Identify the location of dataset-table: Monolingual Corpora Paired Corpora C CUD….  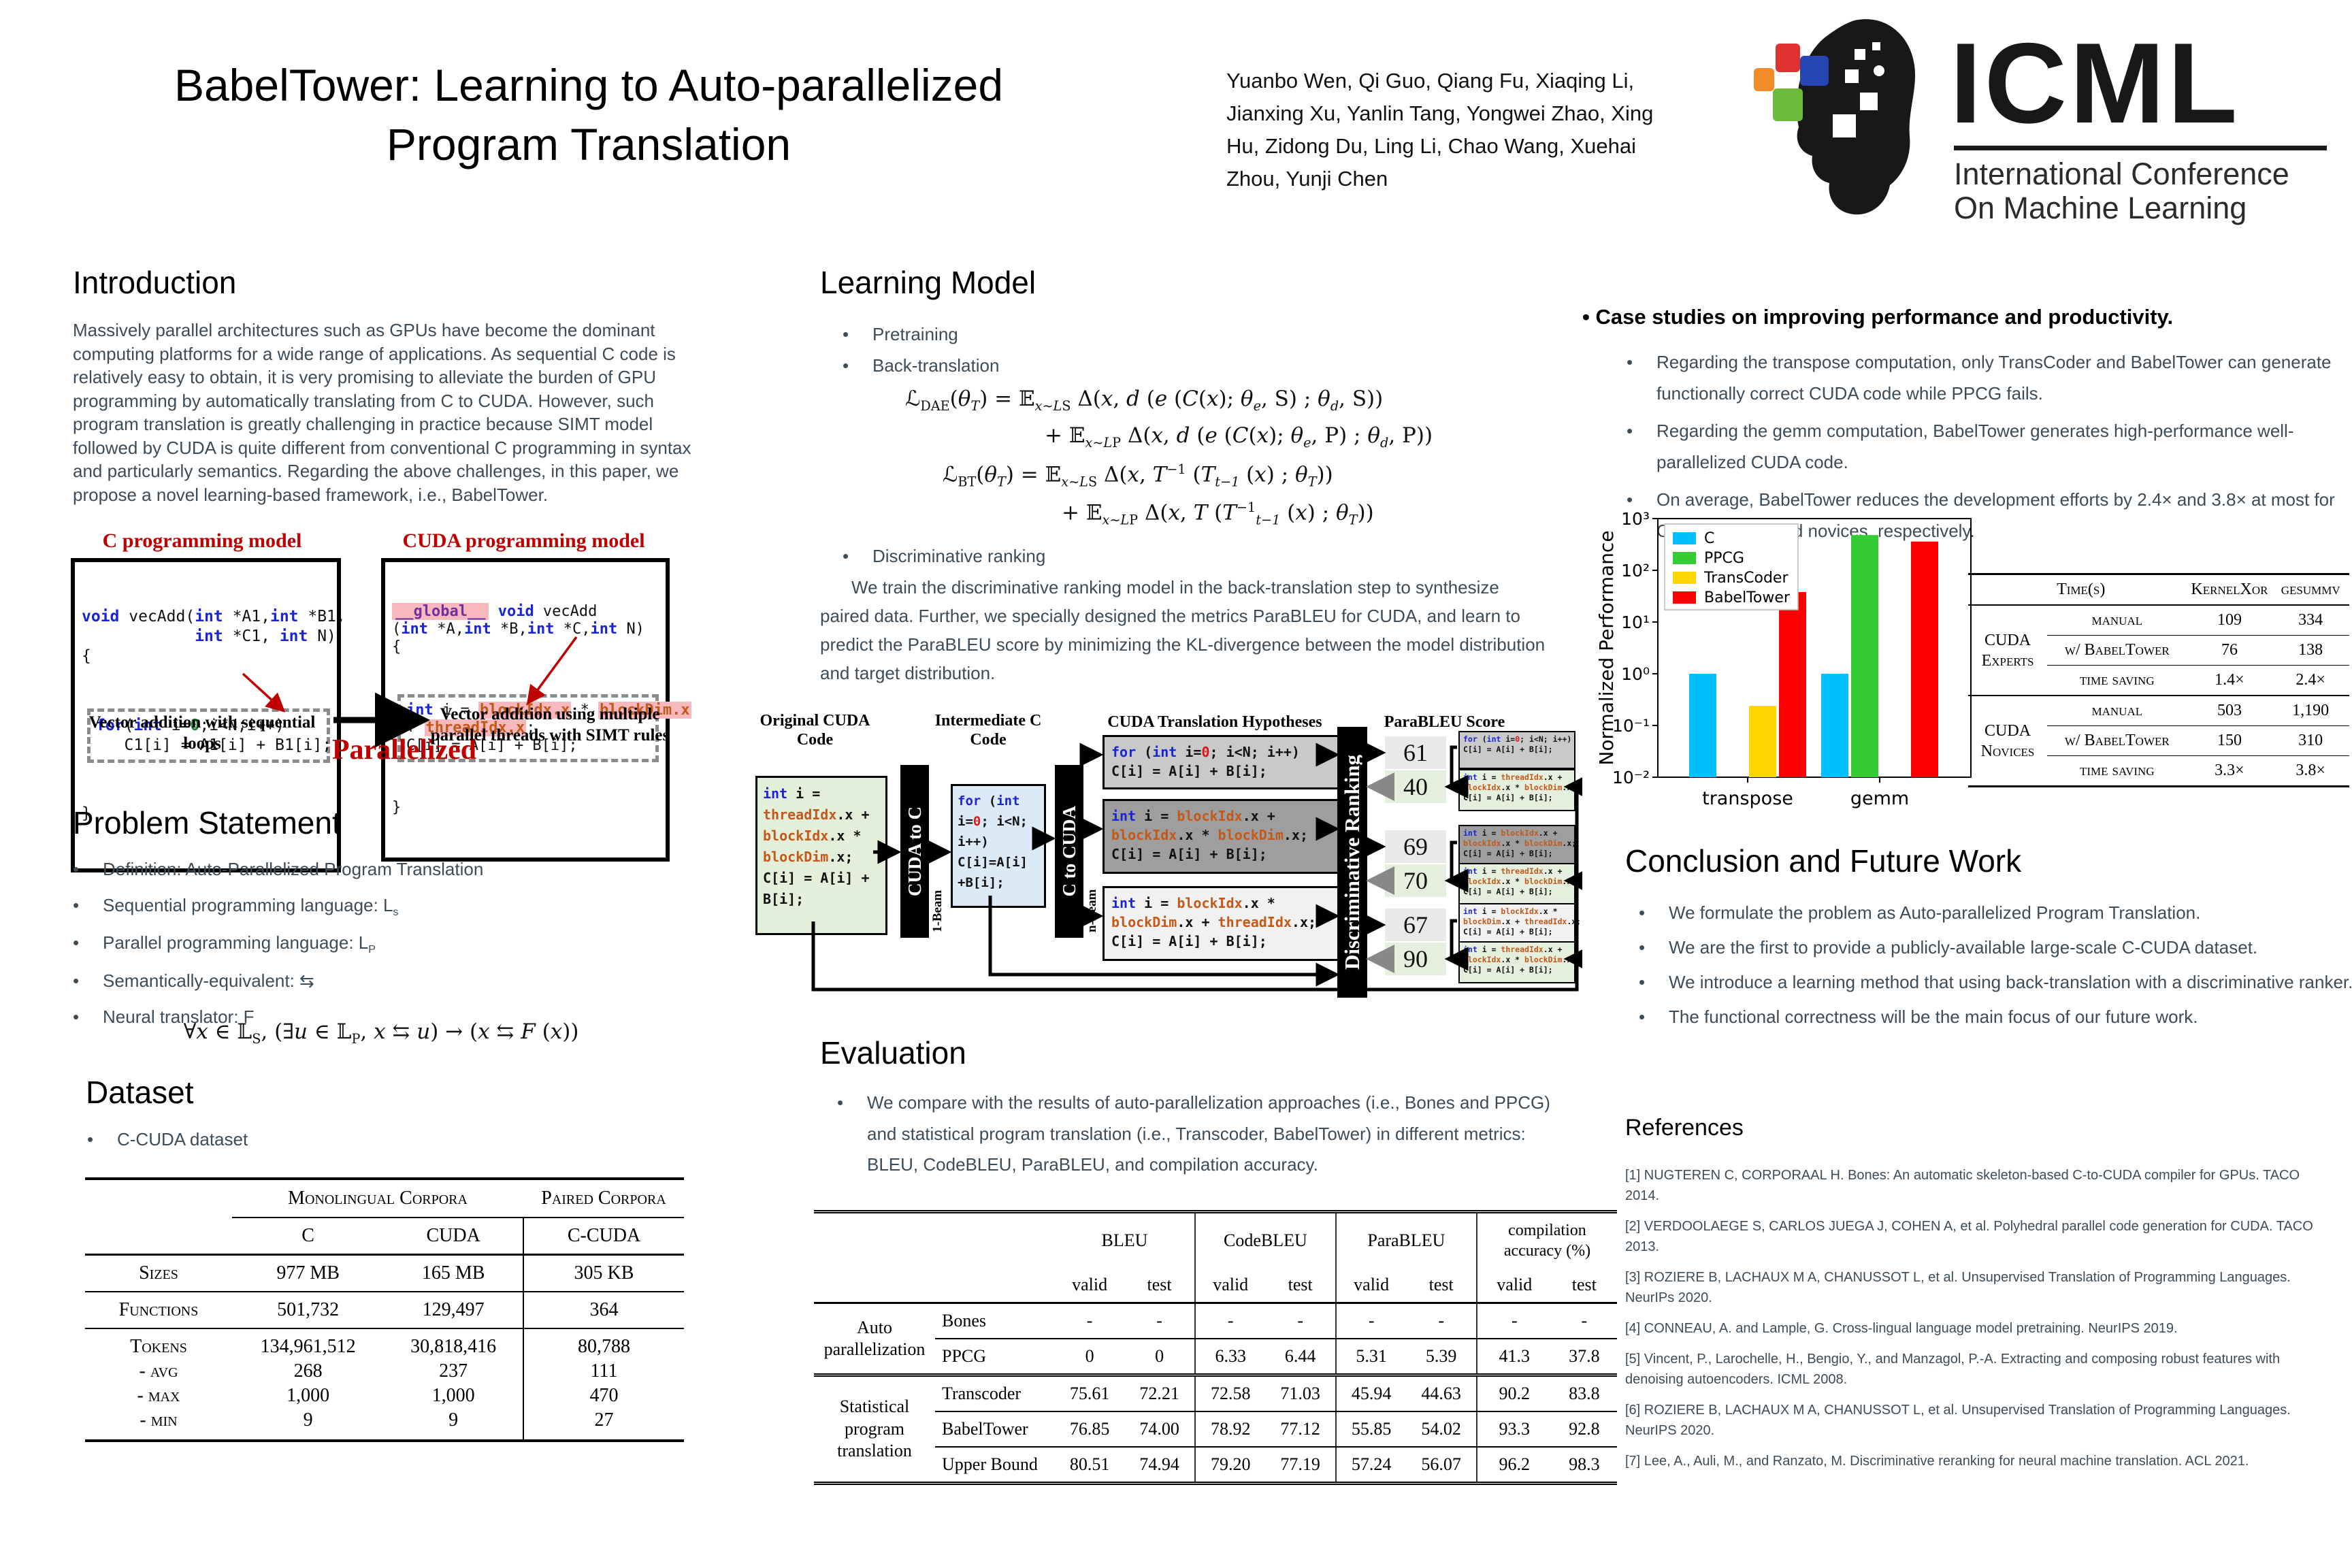
(384, 1310).